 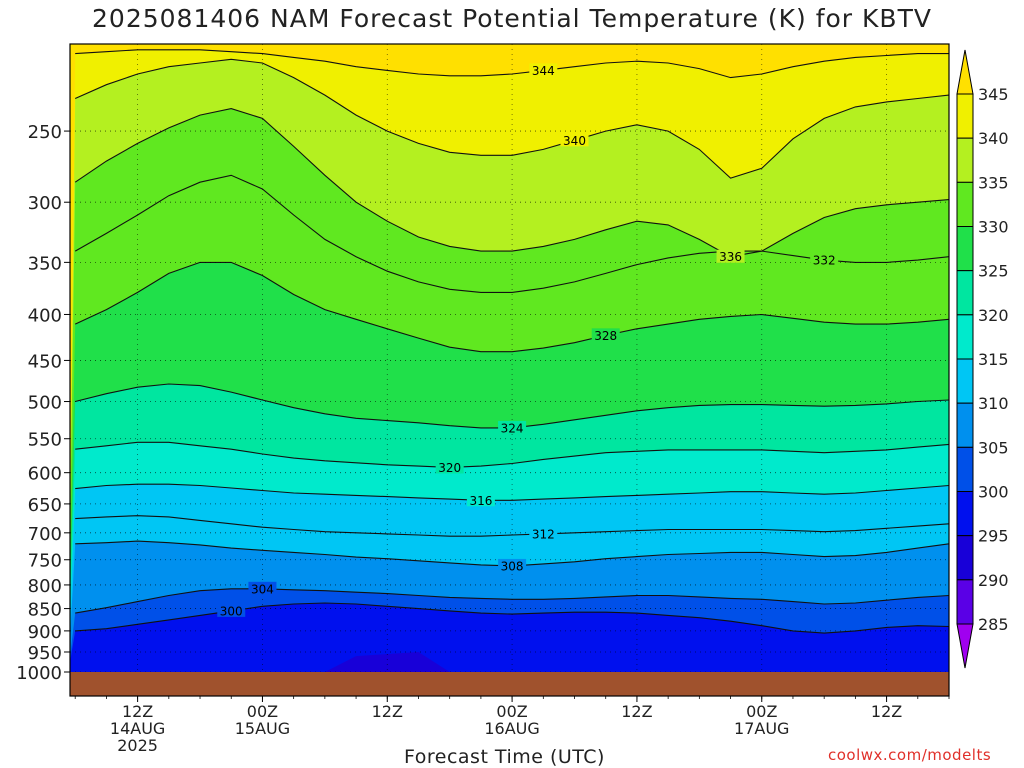 What do you see at coordinates (511, 711) in the screenshot?
I see `x-tick-label-42-0: 00Z` at bounding box center [511, 711].